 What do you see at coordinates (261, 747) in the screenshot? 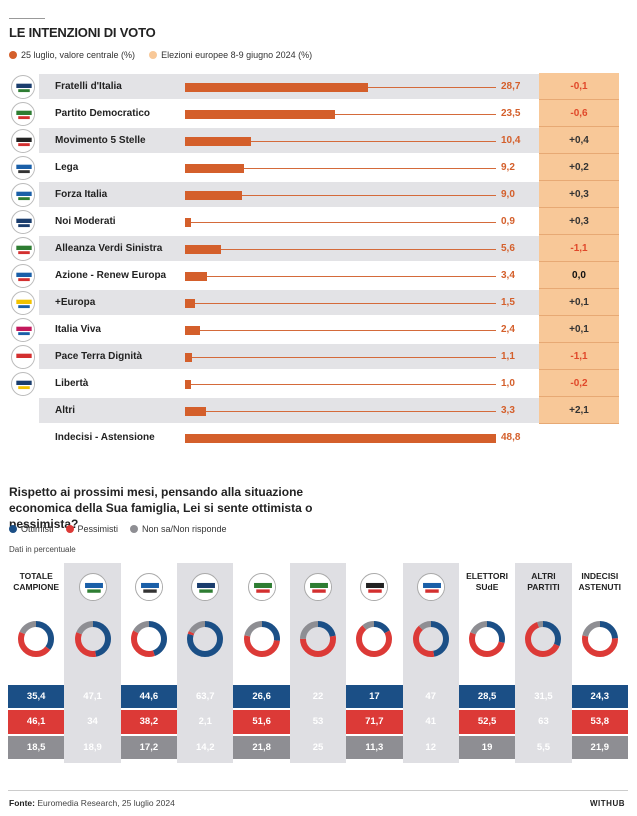
I see `nonsa-value: 21,8` at bounding box center [261, 747].